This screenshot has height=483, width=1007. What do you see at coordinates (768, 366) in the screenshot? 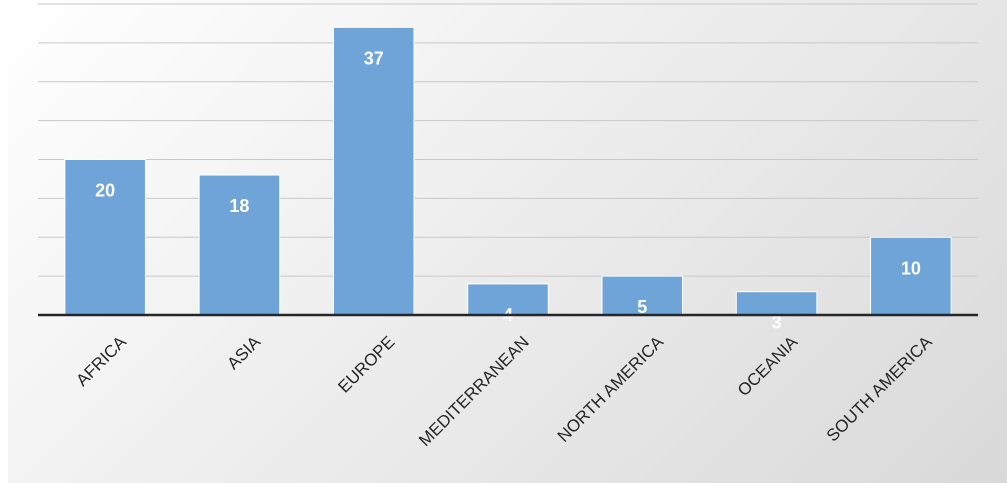
I see `x-tick-label: OCEANIA` at bounding box center [768, 366].